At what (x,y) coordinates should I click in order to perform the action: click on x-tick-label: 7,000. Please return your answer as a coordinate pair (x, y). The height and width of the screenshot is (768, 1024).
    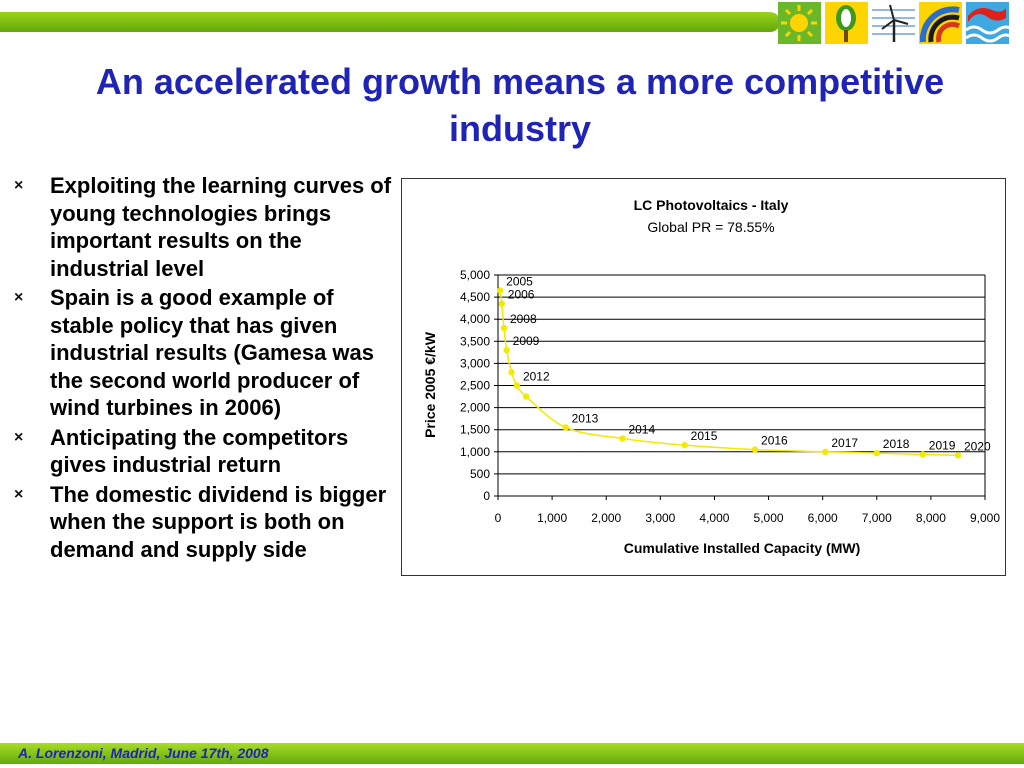
    Looking at the image, I should click on (877, 518).